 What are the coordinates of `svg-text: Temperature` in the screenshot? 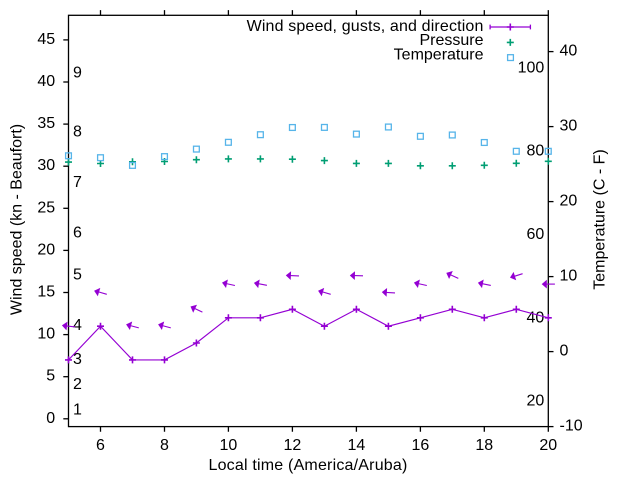 It's located at (439, 55).